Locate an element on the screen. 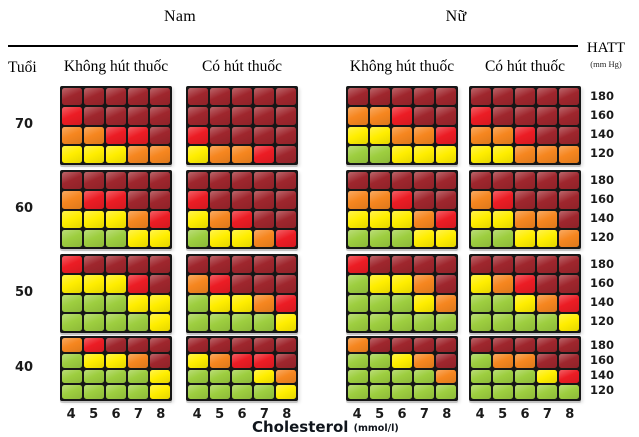 The width and height of the screenshot is (639, 437). risk-block-age60-col1 is located at coordinates (242, 209).